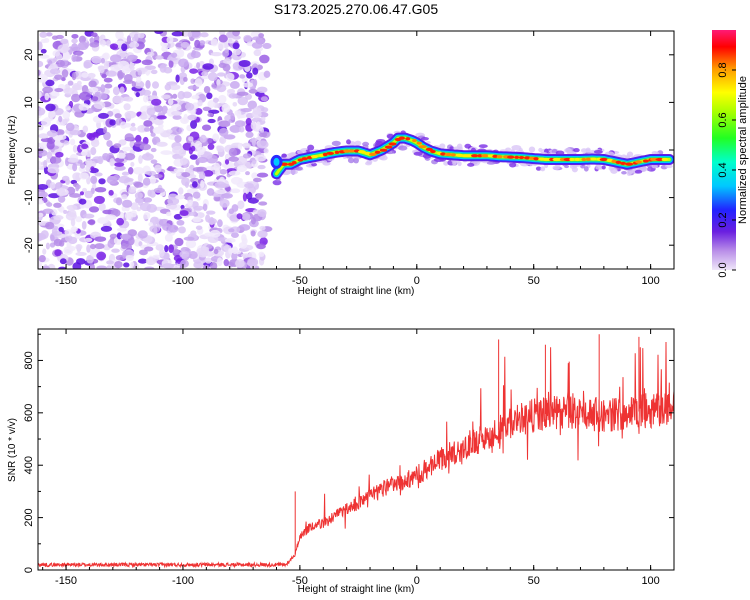 Image resolution: width=750 pixels, height=600 pixels. Describe the element at coordinates (155, 150) in the screenshot. I see `noise-region` at that location.